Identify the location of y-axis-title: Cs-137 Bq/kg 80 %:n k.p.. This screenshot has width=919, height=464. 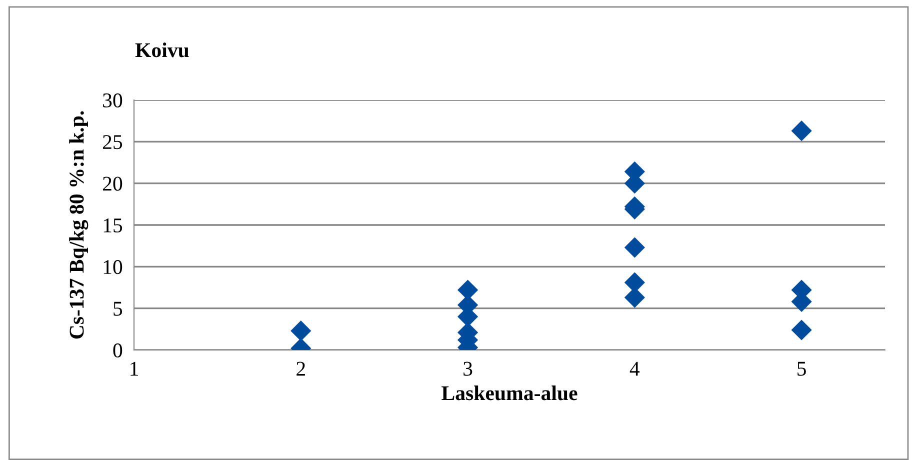
(78, 225).